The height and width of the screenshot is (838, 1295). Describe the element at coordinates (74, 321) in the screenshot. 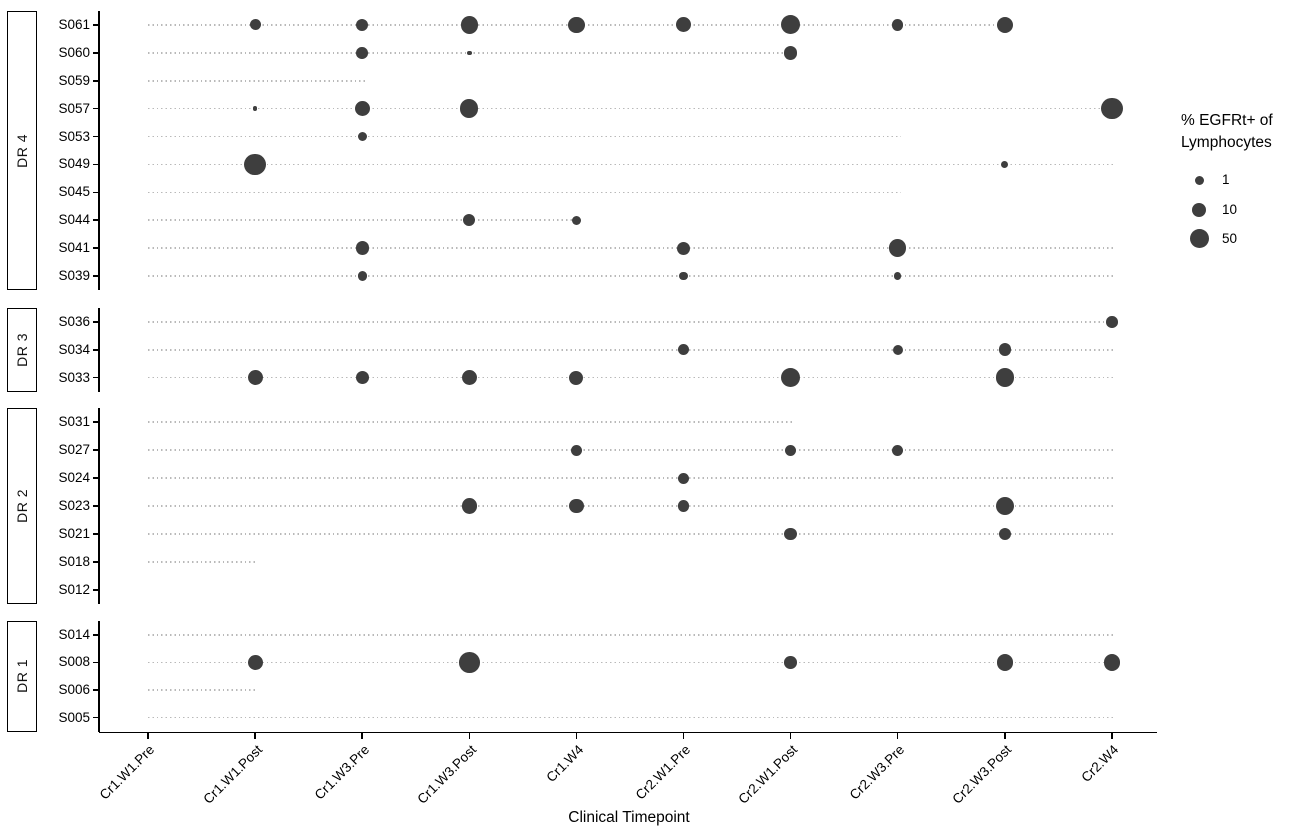

I see `y-tick-label: S036` at that location.